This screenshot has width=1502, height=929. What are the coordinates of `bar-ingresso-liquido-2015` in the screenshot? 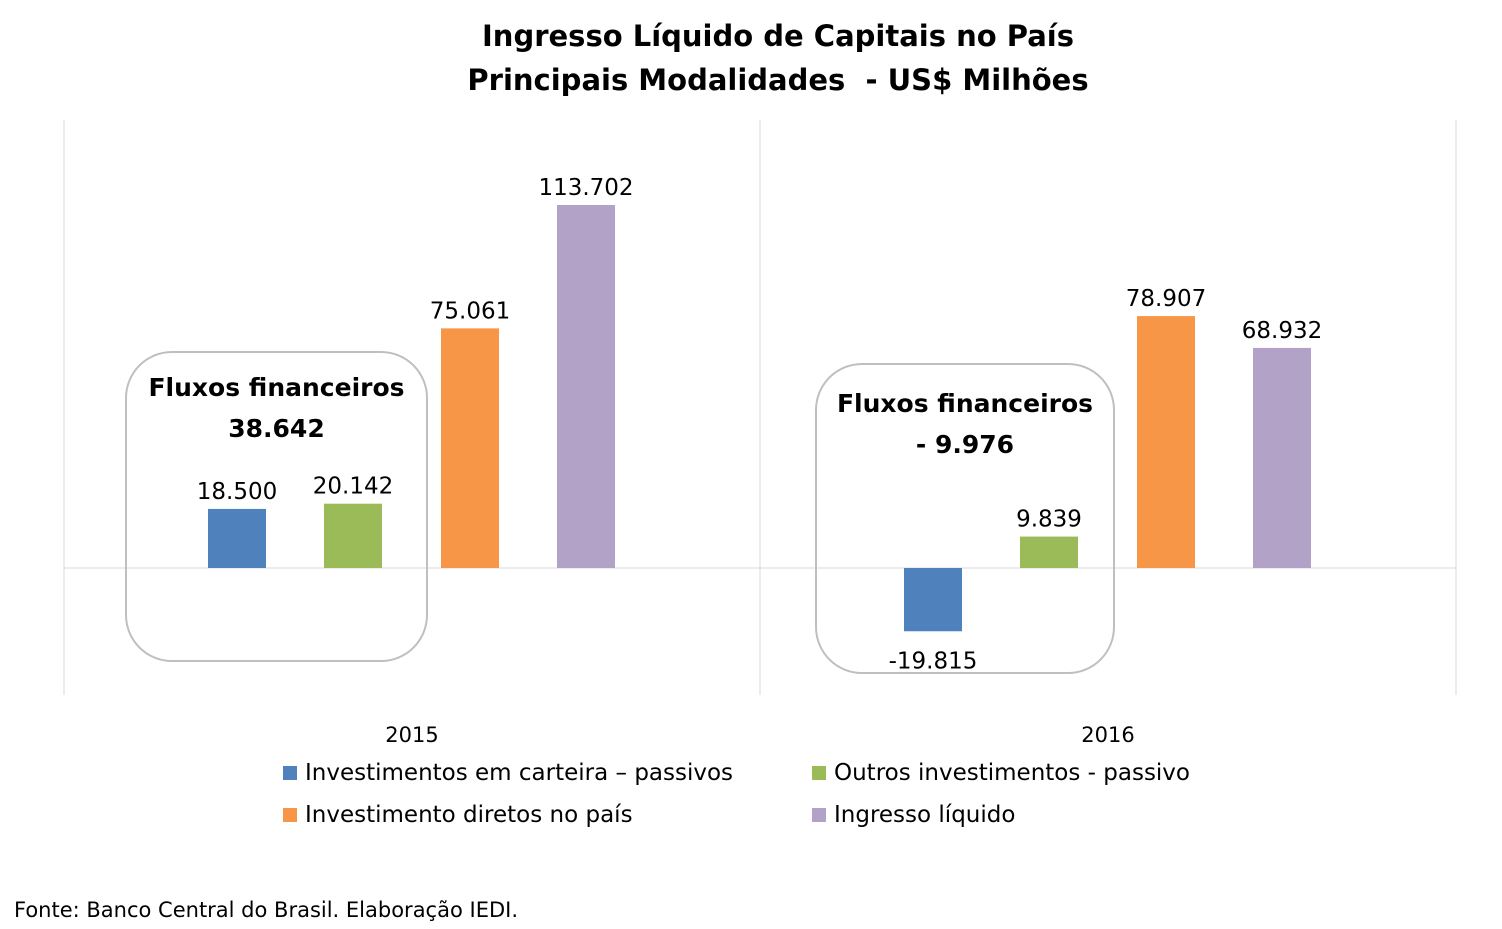 It's located at (586, 386).